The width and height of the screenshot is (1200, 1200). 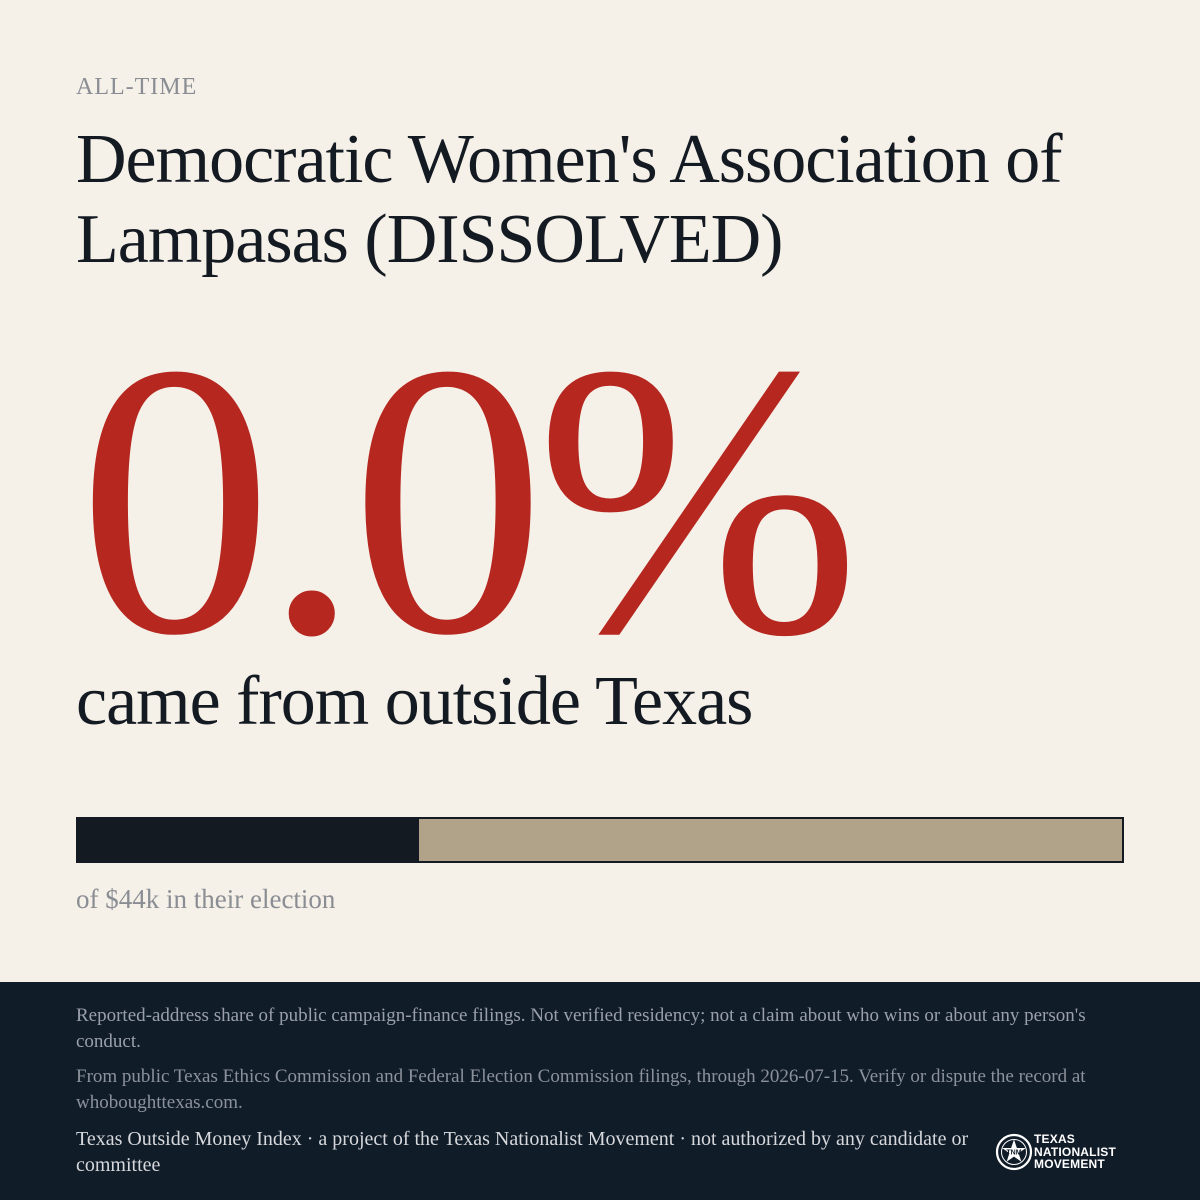 I want to click on logo-line-2: NATIONALIST, so click(x=1075, y=1151).